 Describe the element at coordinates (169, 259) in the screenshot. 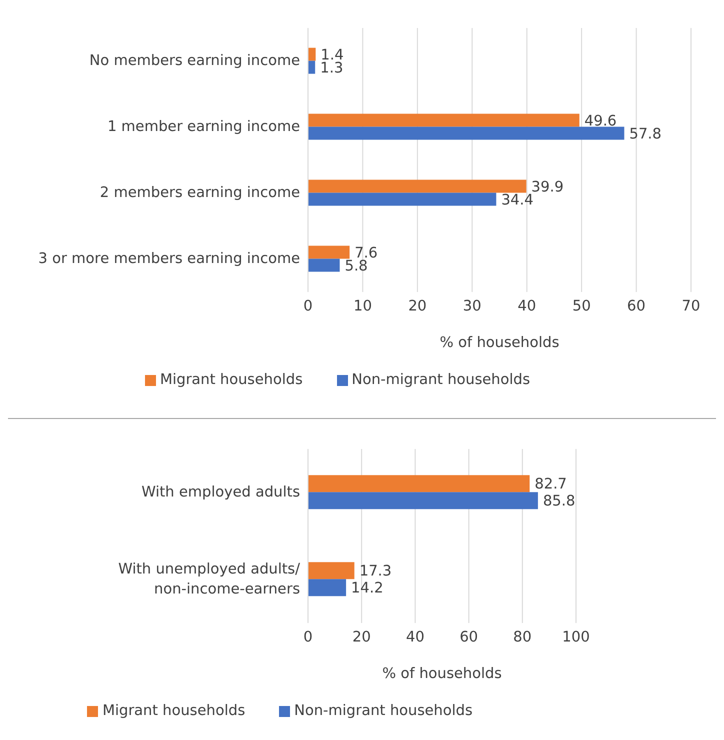

I see `y-tick-label: 3 or more members earning income` at that location.